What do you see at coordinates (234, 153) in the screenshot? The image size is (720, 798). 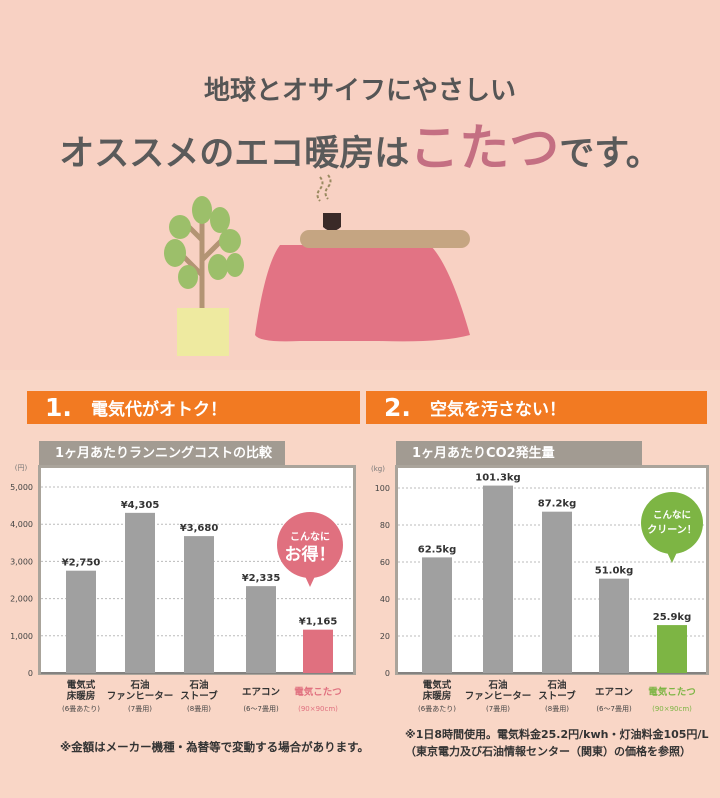 I see `title-text: オススメのエコ暖房は` at bounding box center [234, 153].